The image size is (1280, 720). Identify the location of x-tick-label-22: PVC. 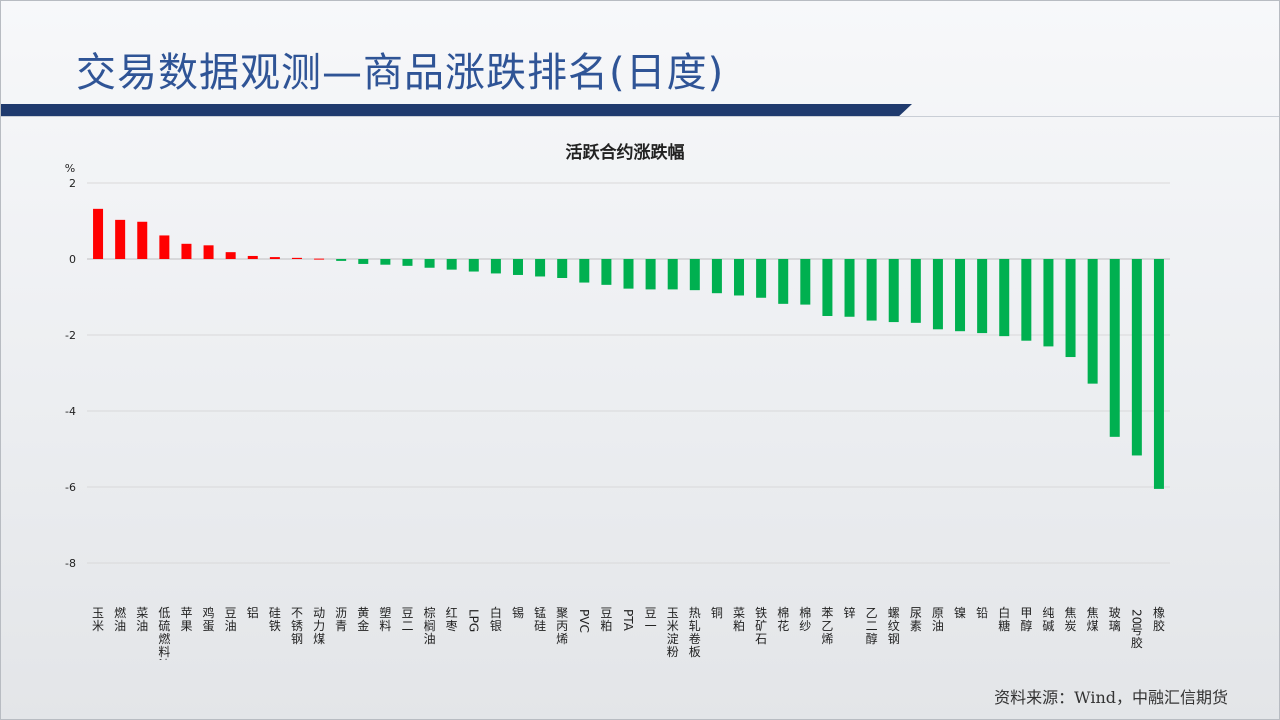
(584, 621).